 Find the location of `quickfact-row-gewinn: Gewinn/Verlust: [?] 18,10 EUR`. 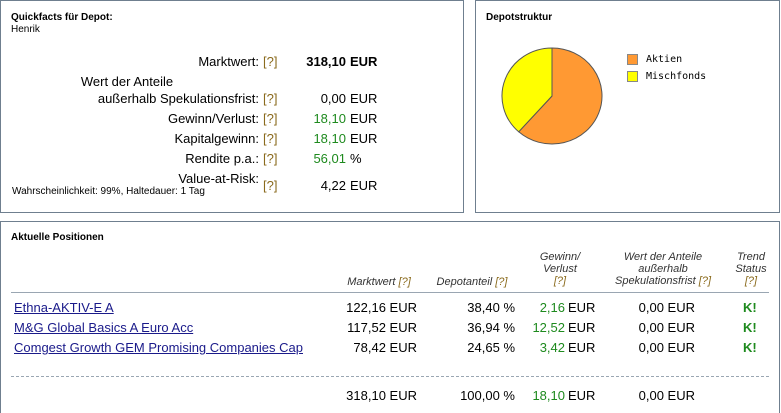

quickfact-row-gewinn: Gewinn/Verlust: [?] 18,10 EUR is located at coordinates (233, 119).